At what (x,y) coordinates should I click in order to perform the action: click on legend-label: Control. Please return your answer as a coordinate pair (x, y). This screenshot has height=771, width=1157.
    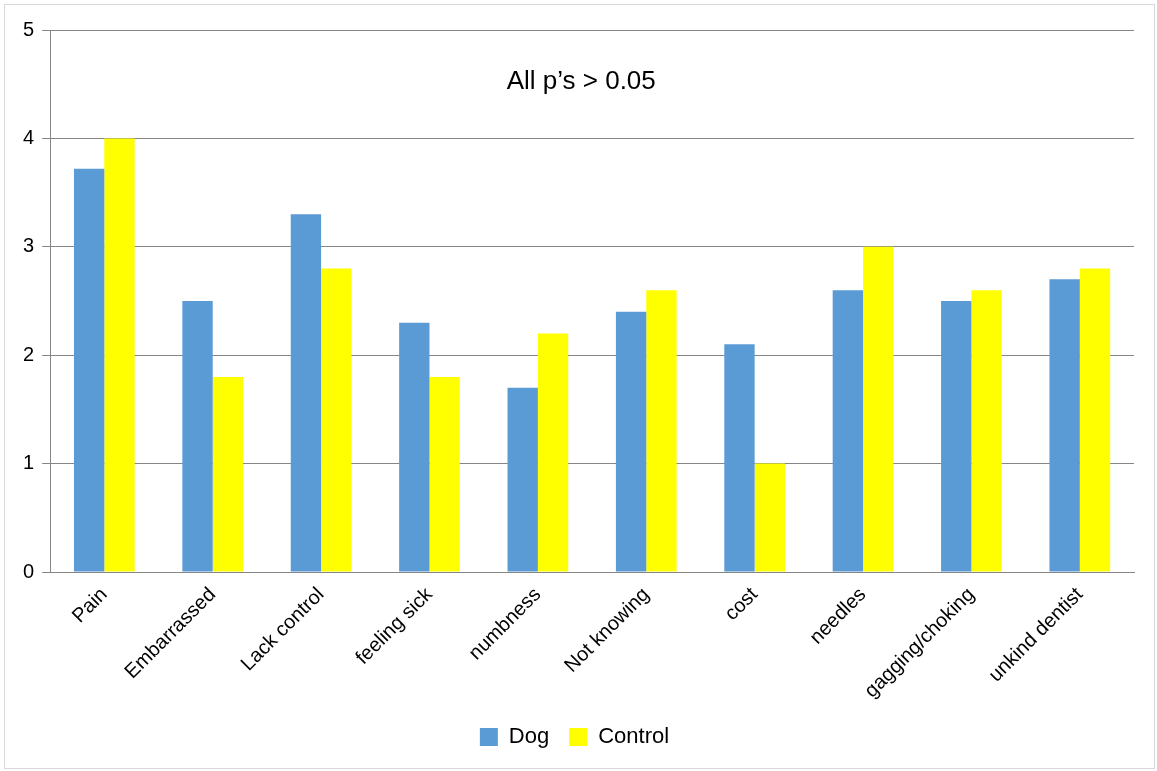
    Looking at the image, I should click on (634, 736).